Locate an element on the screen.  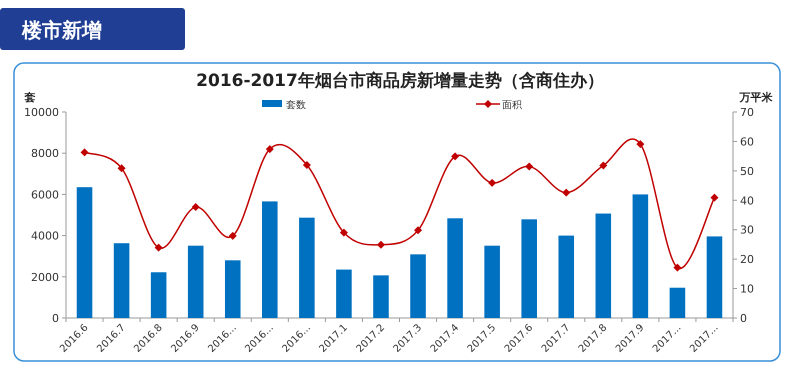
y2-tick-label: 20 is located at coordinates (747, 259).